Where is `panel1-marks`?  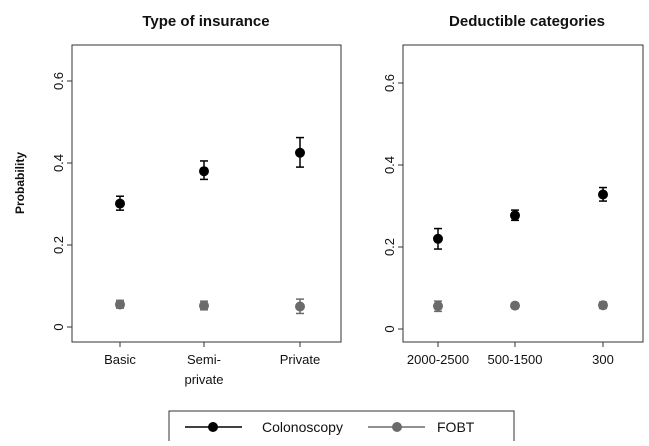 panel1-marks is located at coordinates (210, 225).